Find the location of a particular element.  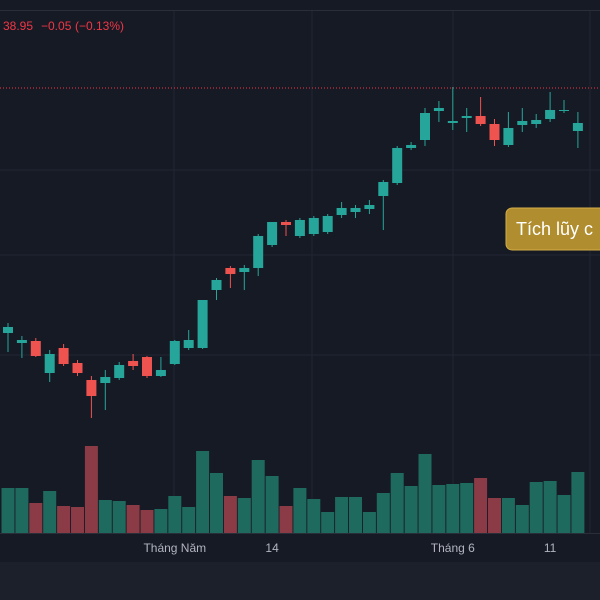

x-tick-label: 11 is located at coordinates (550, 548).